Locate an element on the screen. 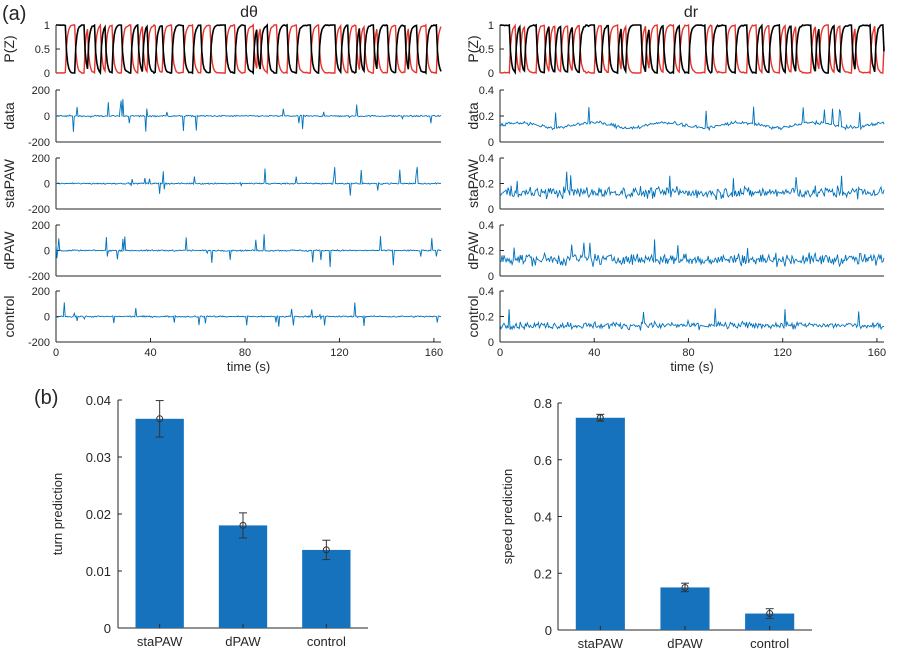 The width and height of the screenshot is (897, 655). y-tick-label: 0.04 is located at coordinates (98, 400).